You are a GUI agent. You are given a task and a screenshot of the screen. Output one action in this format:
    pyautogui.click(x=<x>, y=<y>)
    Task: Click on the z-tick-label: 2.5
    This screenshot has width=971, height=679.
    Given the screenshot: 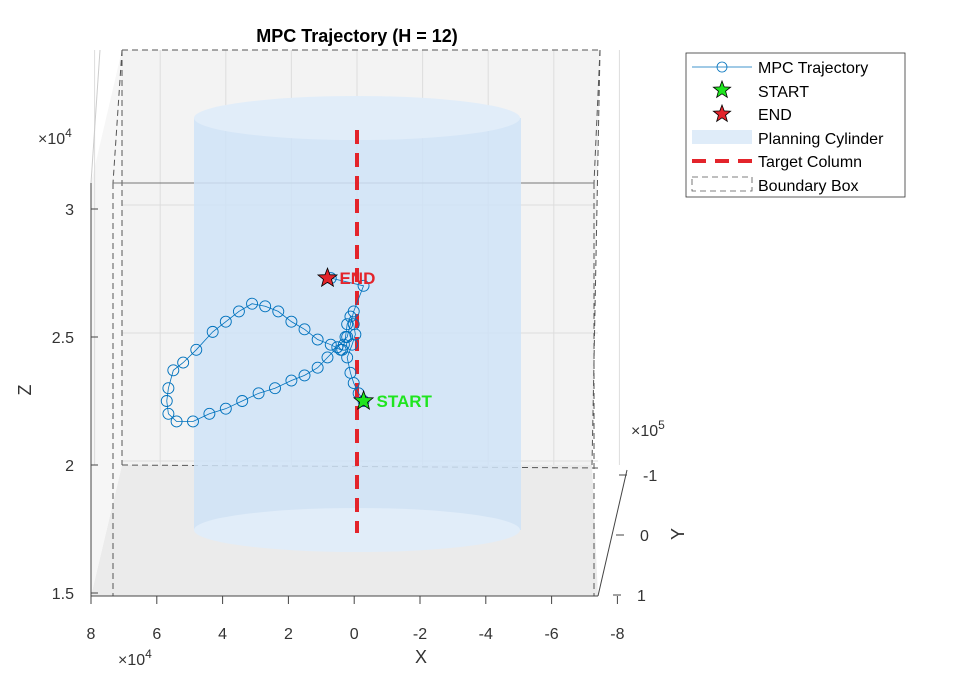 What is the action you would take?
    pyautogui.click(x=63, y=338)
    